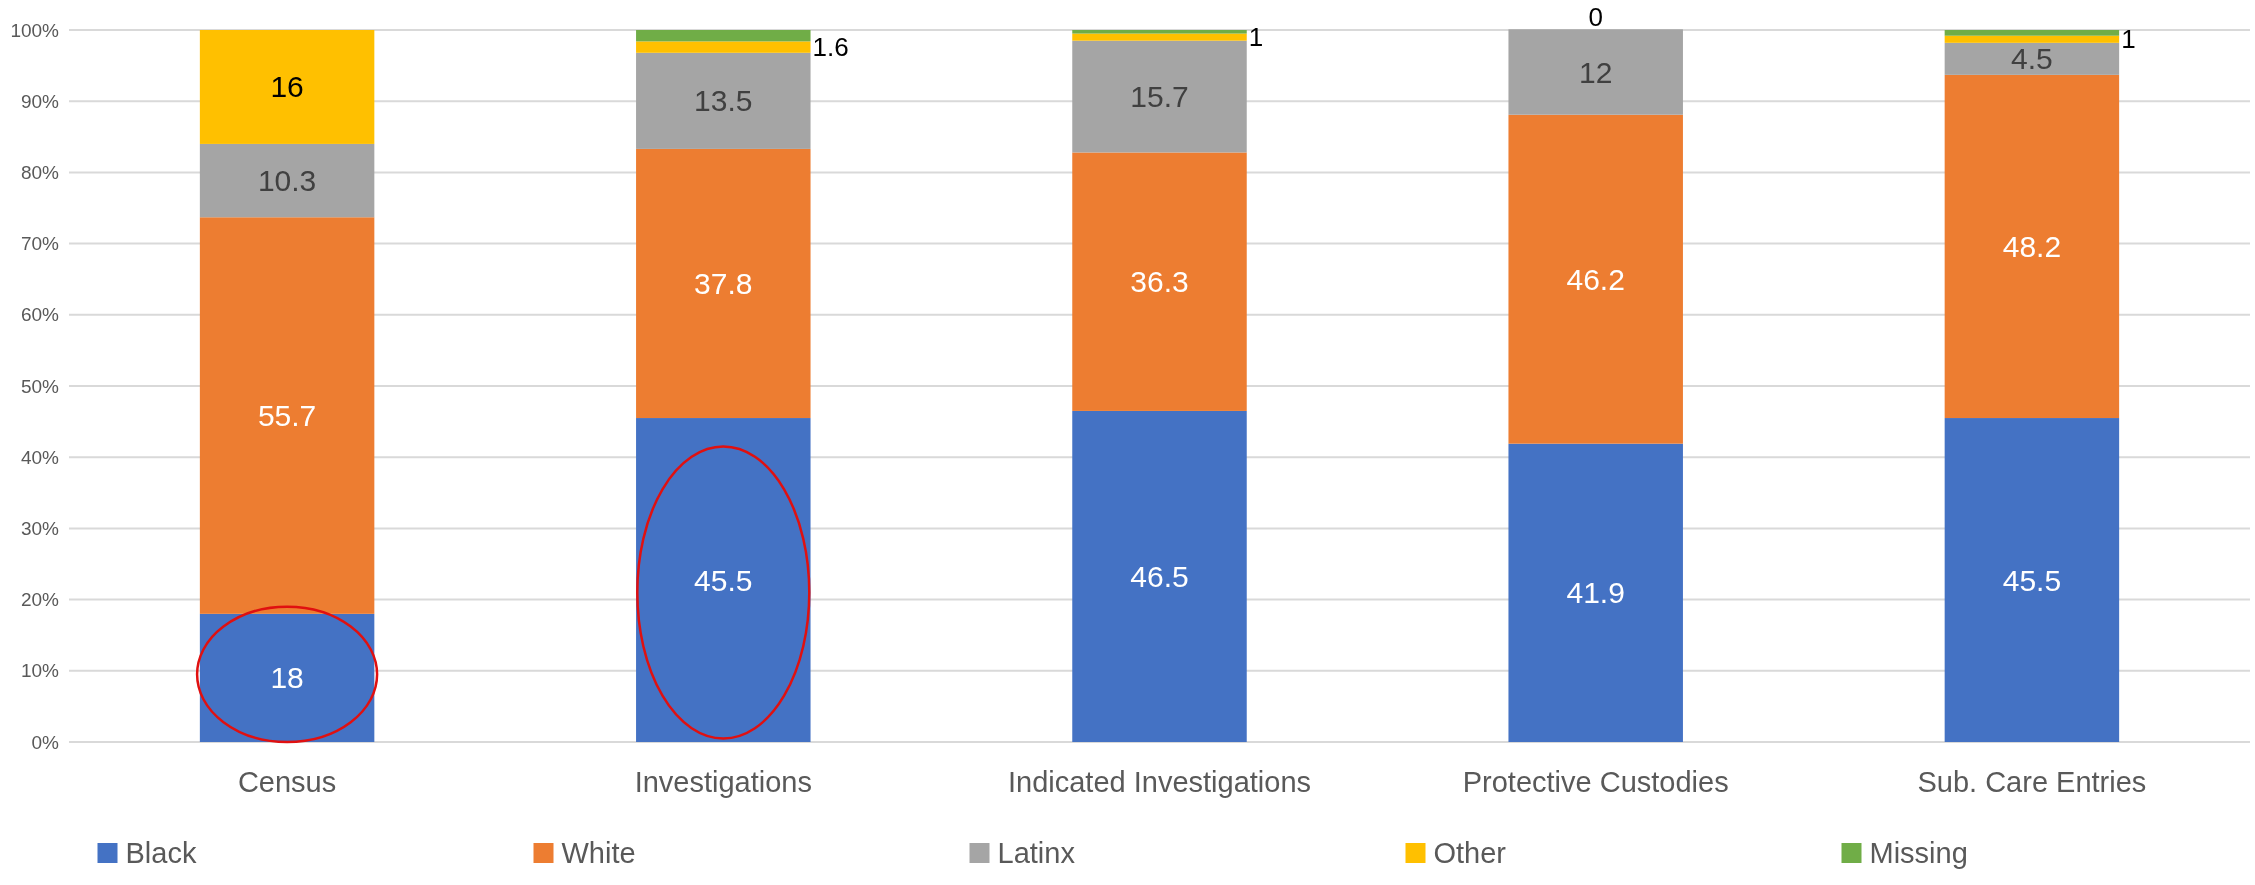  What do you see at coordinates (1159, 782) in the screenshot?
I see `x-tick-label: Indicated Investigations` at bounding box center [1159, 782].